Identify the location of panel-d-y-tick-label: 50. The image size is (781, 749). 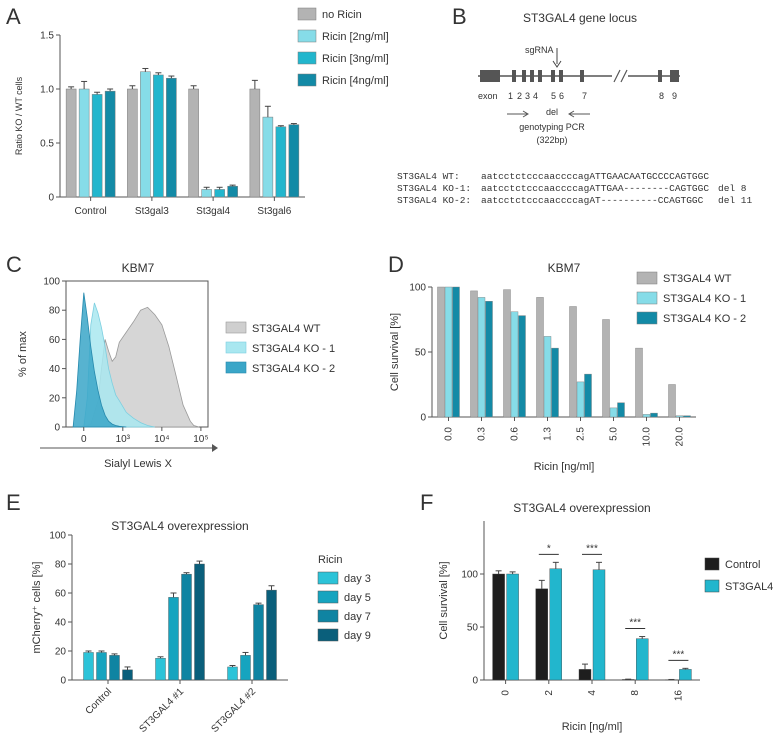
(421, 353).